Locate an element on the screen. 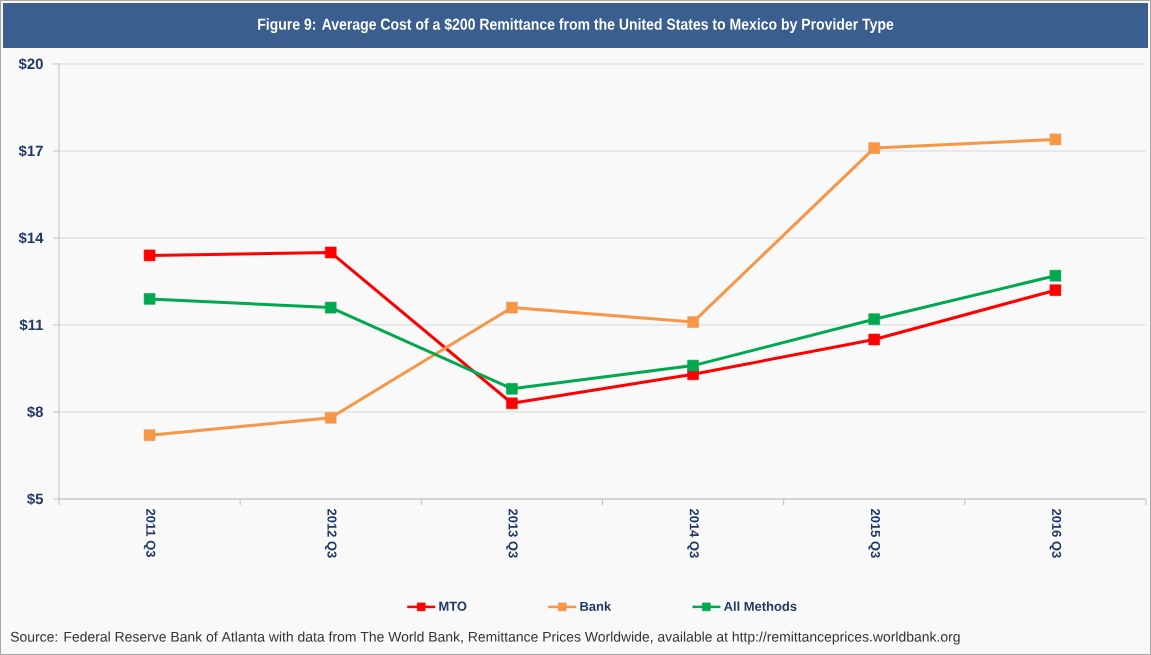 The height and width of the screenshot is (655, 1151). legend-label: MTO is located at coordinates (453, 606).